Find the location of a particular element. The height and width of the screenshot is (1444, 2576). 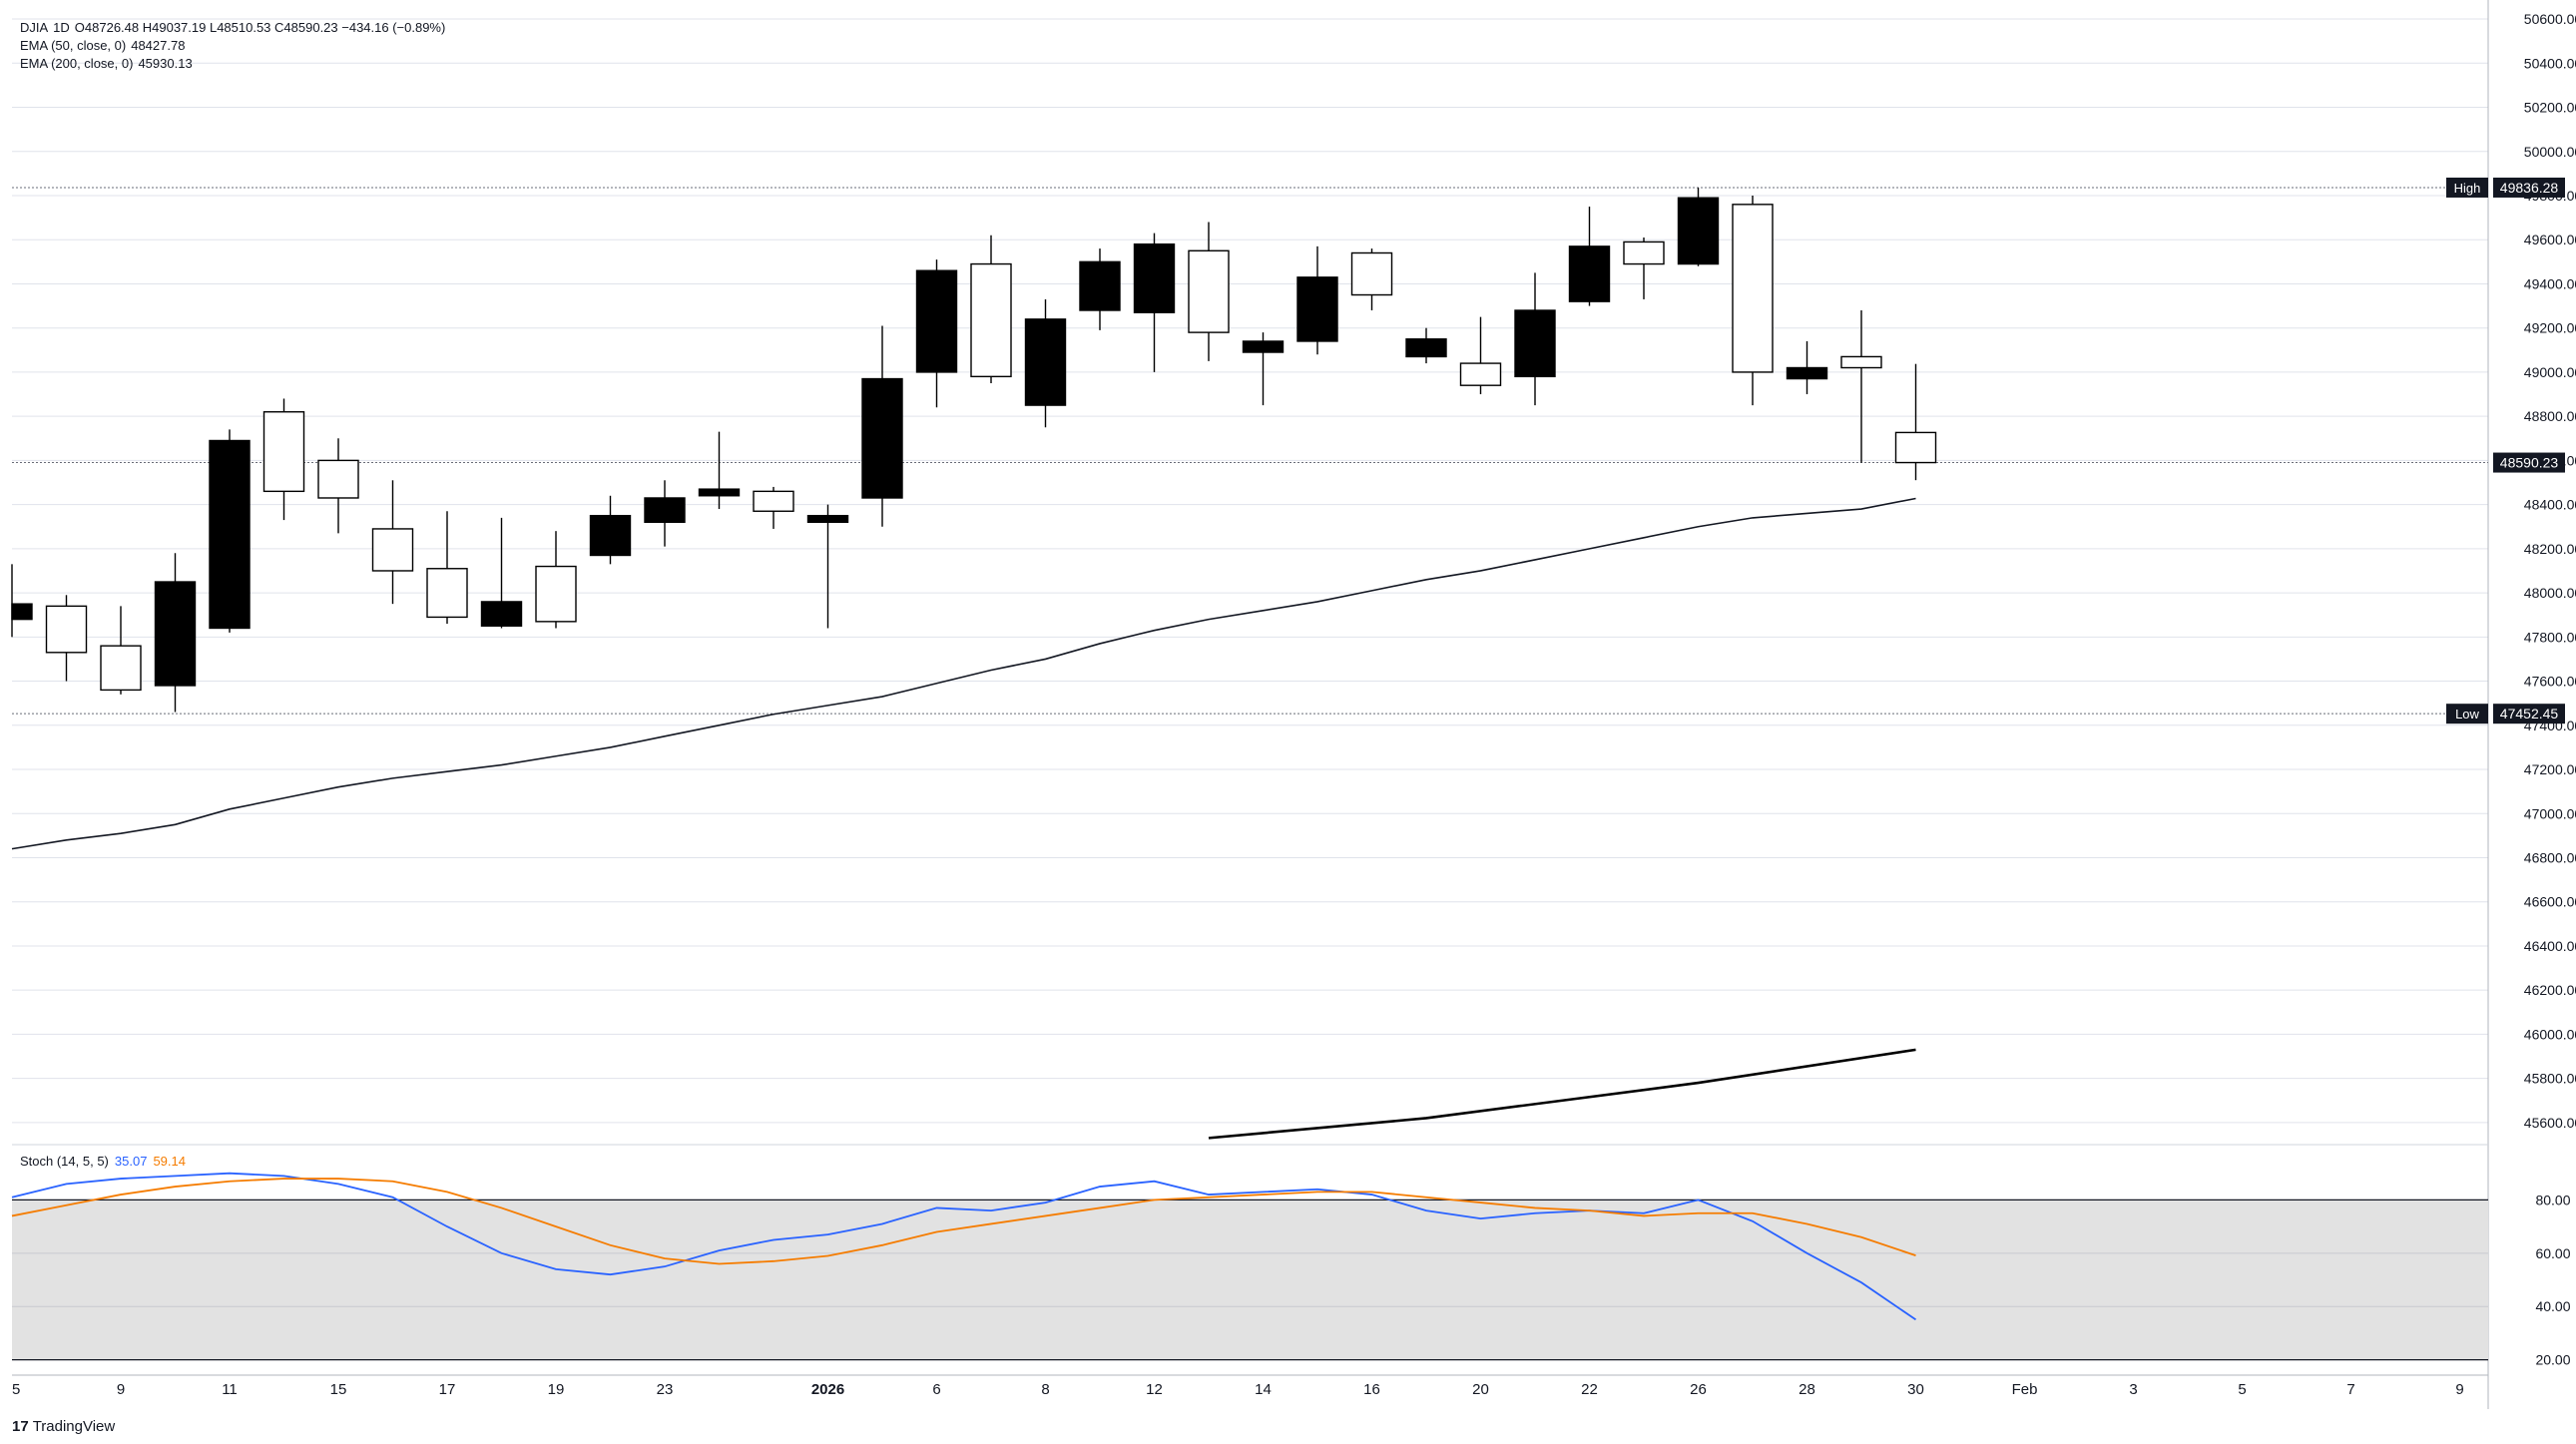

level-tag-text: Low is located at coordinates (2467, 714).